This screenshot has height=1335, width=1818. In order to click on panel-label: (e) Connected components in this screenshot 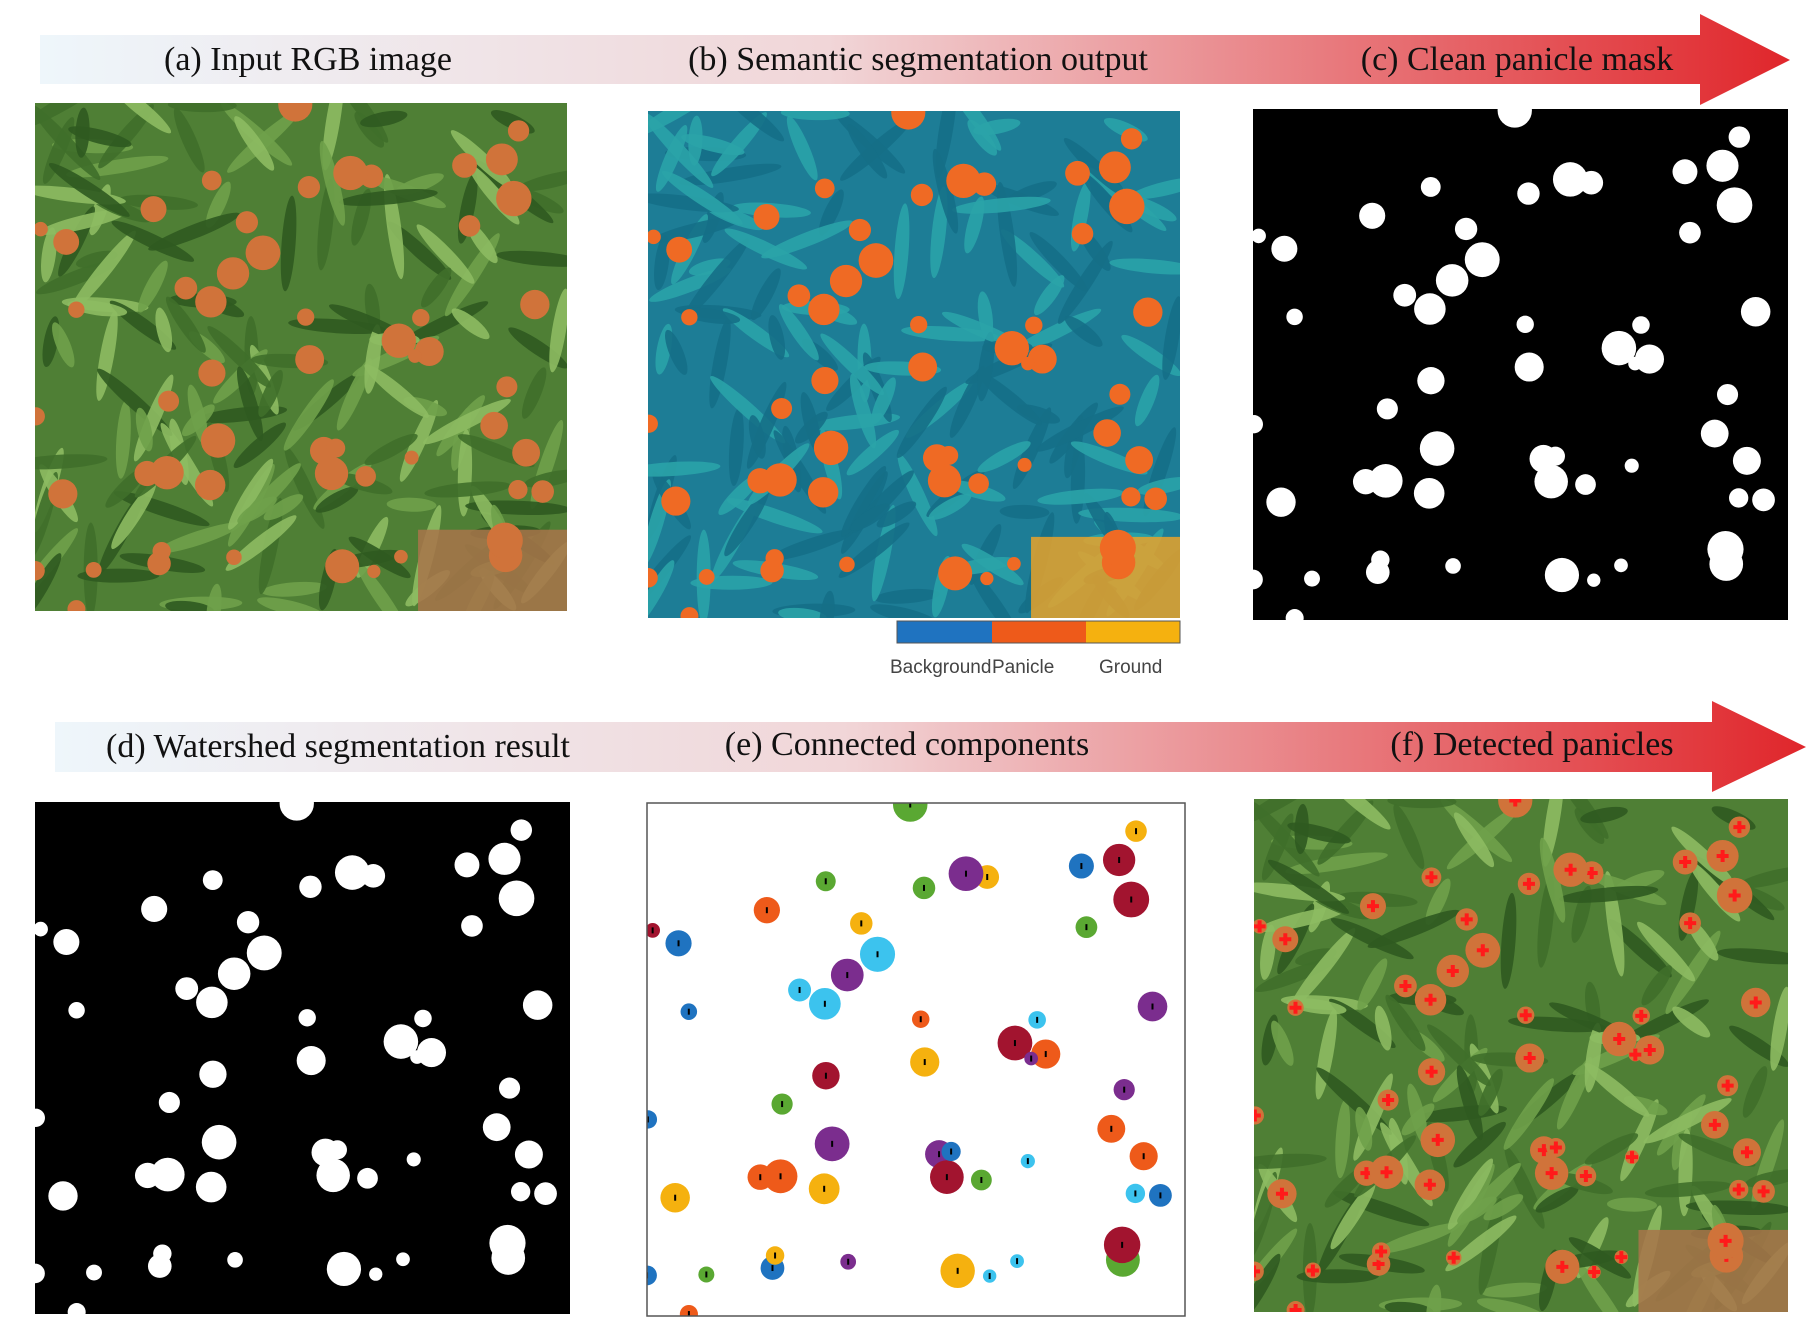, I will do `click(907, 744)`.